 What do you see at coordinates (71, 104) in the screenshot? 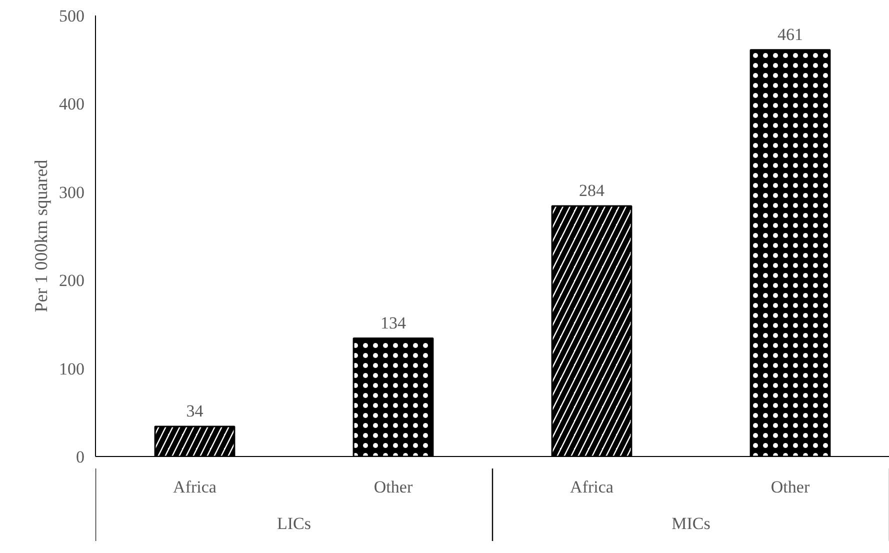
I see `y-tick-label: 400` at bounding box center [71, 104].